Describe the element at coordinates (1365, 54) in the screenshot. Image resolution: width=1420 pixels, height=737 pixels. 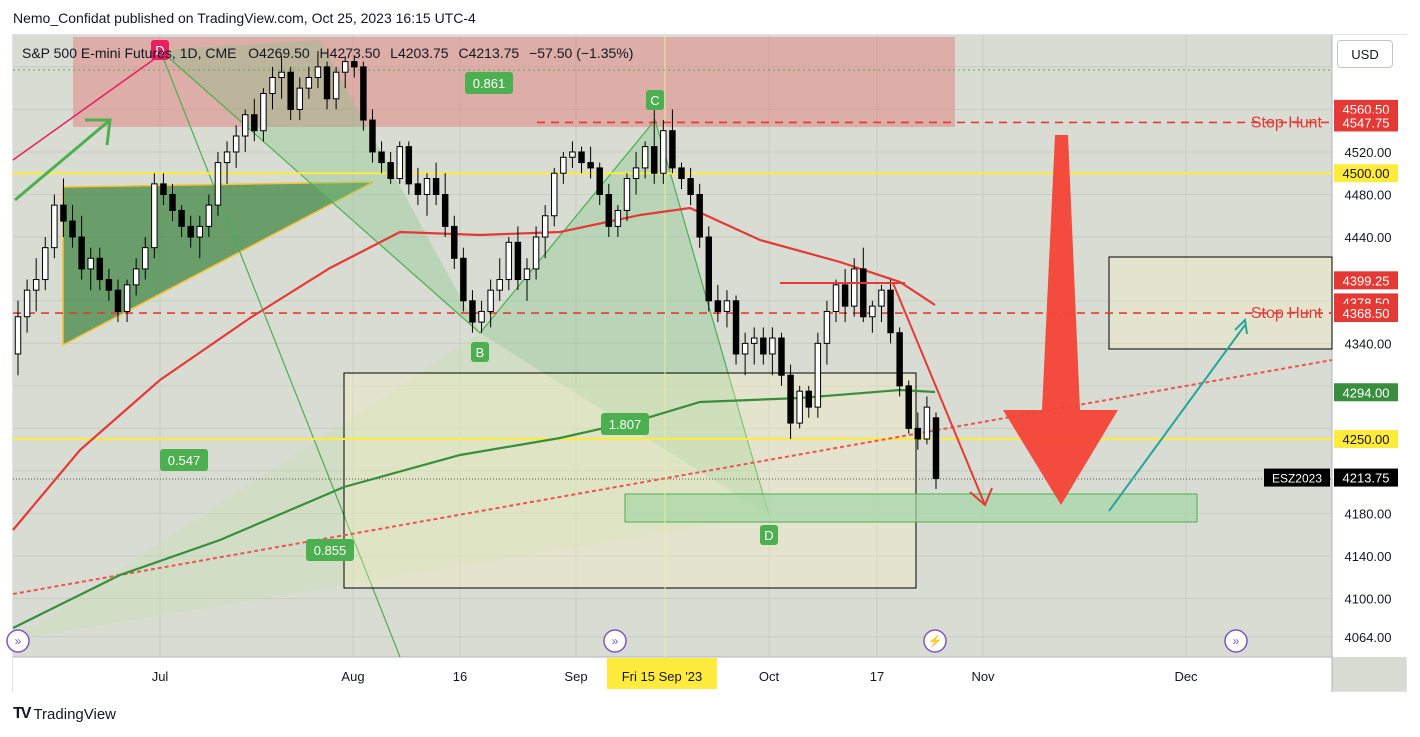
I see `currency-button: USD` at that location.